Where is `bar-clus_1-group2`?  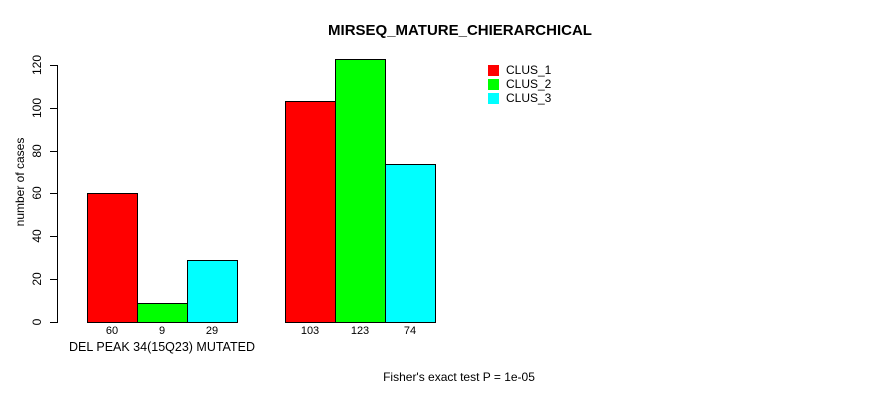 bar-clus_1-group2 is located at coordinates (310, 212).